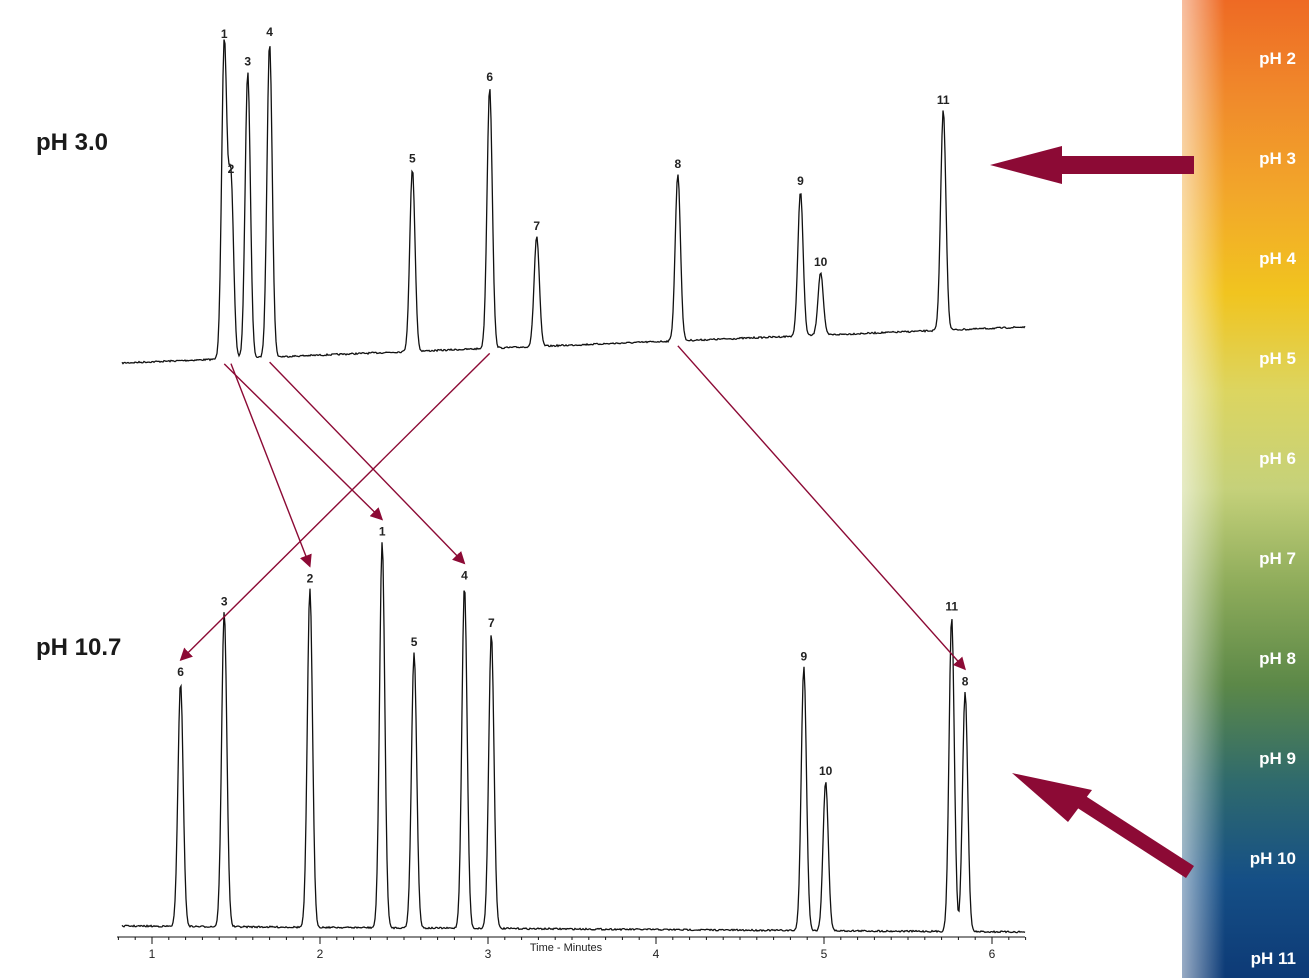  What do you see at coordinates (382, 532) in the screenshot?
I see `peak-label-ph10-1: 1` at bounding box center [382, 532].